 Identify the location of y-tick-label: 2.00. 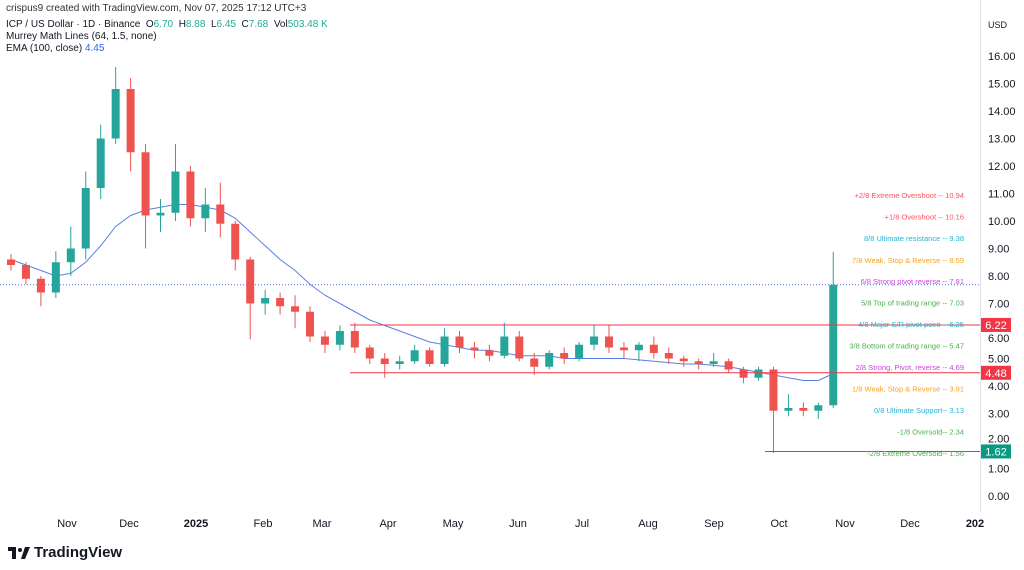
(998, 439).